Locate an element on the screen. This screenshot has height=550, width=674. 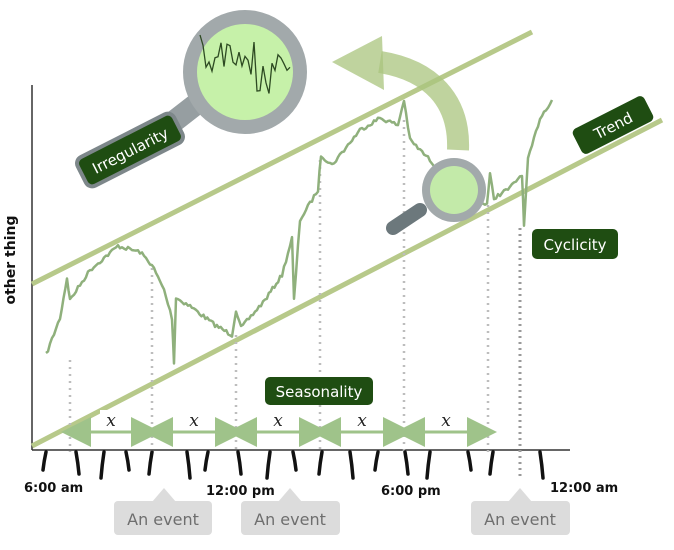
seasonality-label: Seasonality is located at coordinates (319, 392).